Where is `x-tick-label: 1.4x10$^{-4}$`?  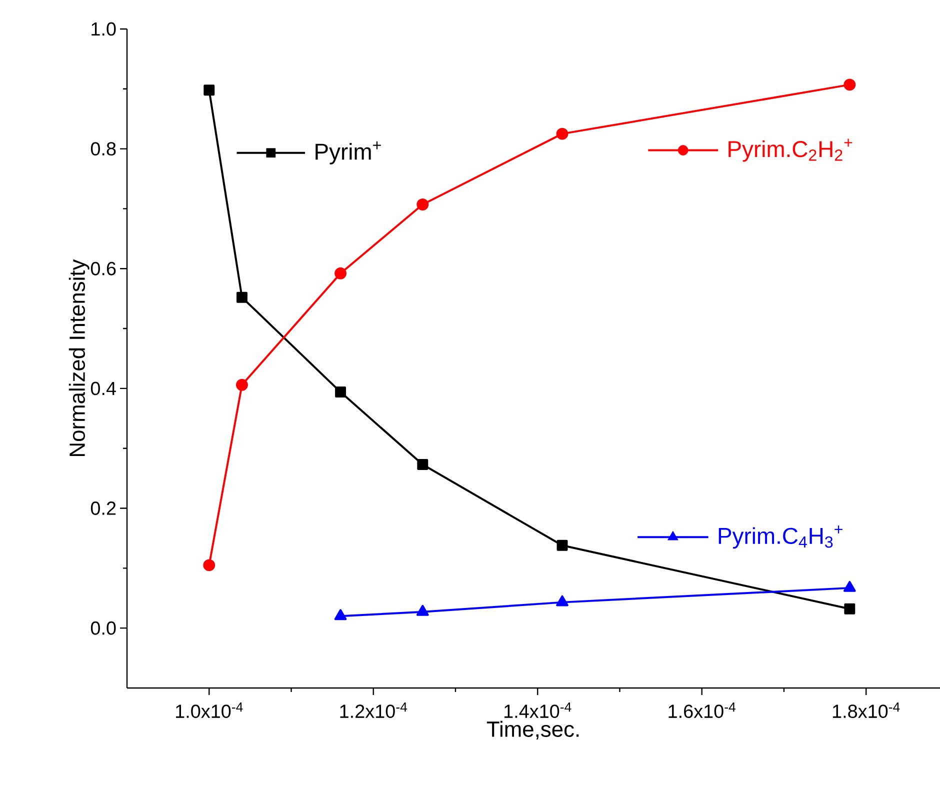
x-tick-label: 1.4x10$^{-4}$ is located at coordinates (538, 710).